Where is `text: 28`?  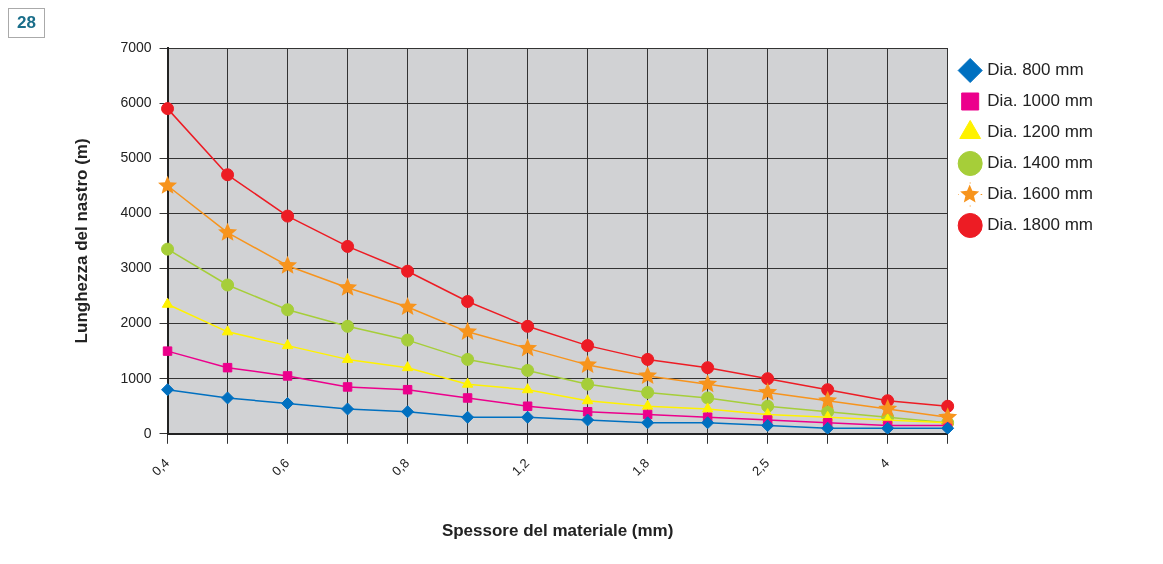 text: 28 is located at coordinates (26, 23).